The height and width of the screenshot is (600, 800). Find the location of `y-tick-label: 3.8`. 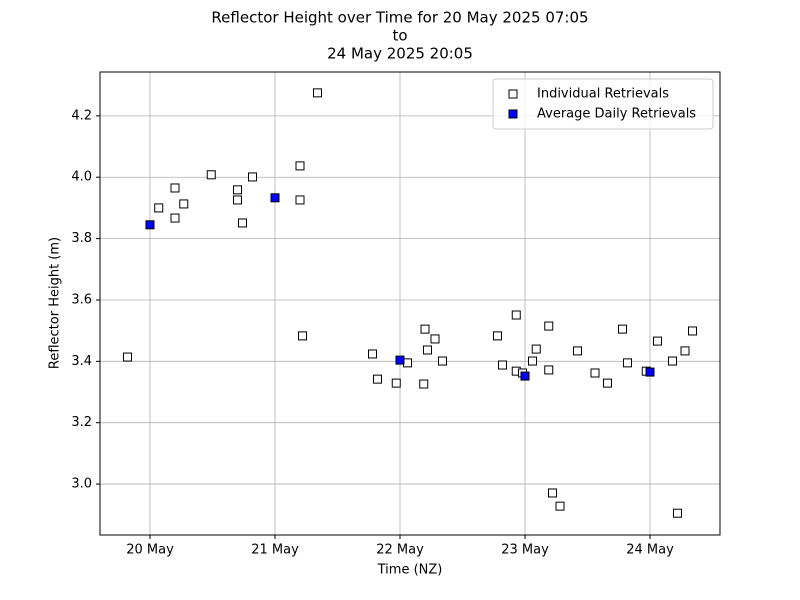

y-tick-label: 3.8 is located at coordinates (81, 238).